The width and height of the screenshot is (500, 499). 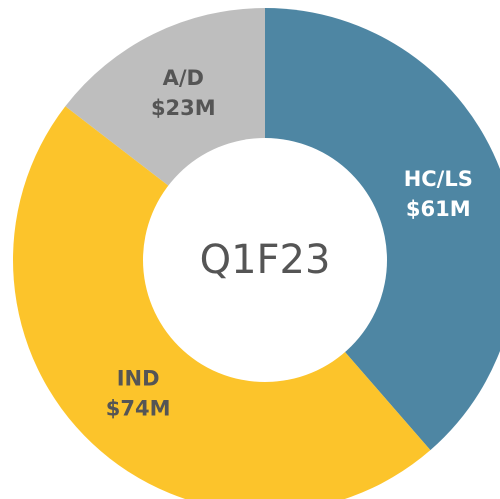 I want to click on slice-label: HC/LS, so click(x=438, y=179).